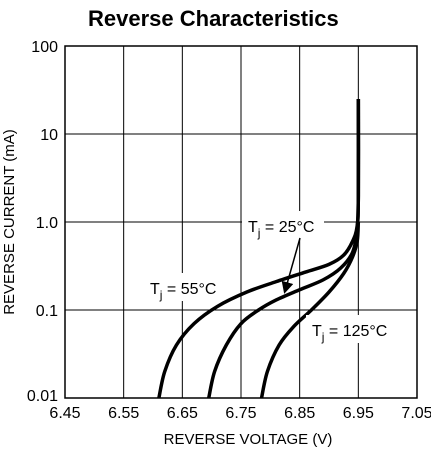 This screenshot has height=453, width=431. I want to click on x-tick-label: 6.45, so click(64, 413).